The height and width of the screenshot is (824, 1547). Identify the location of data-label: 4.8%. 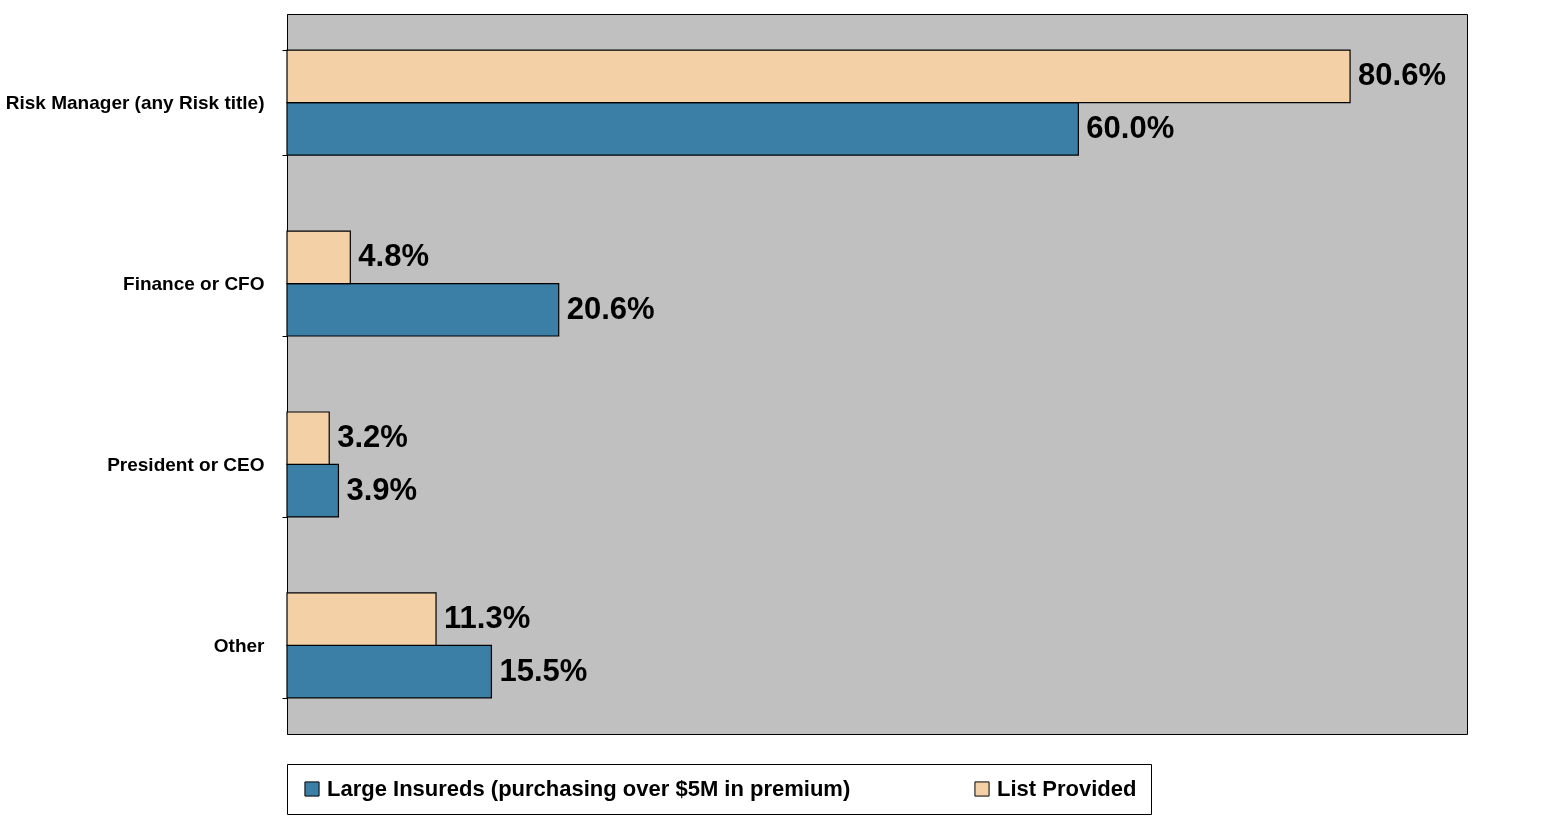
(393, 256).